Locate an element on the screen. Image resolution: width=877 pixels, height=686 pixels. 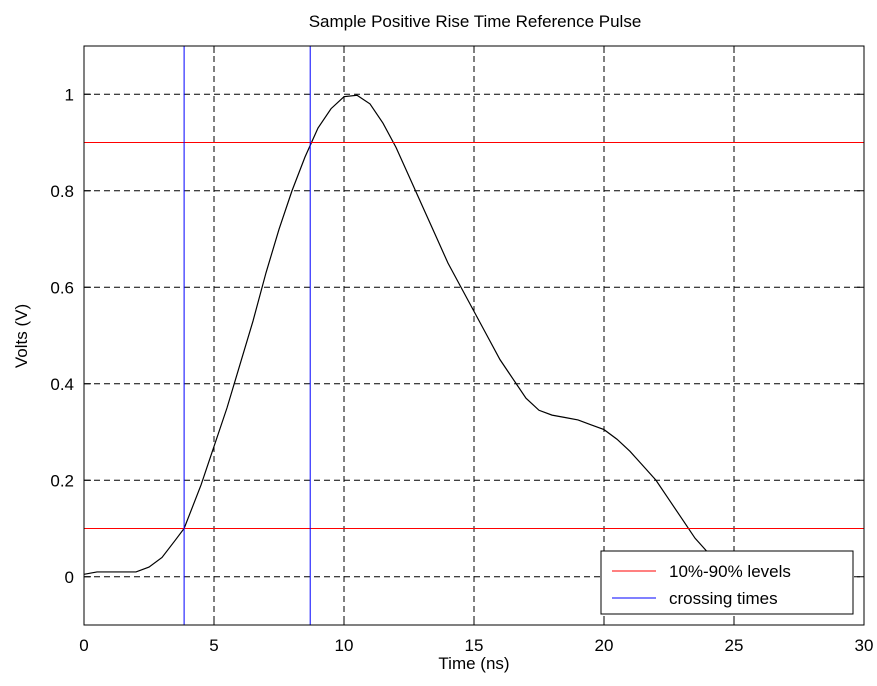
y-tick-label: 0.2 is located at coordinates (62, 480).